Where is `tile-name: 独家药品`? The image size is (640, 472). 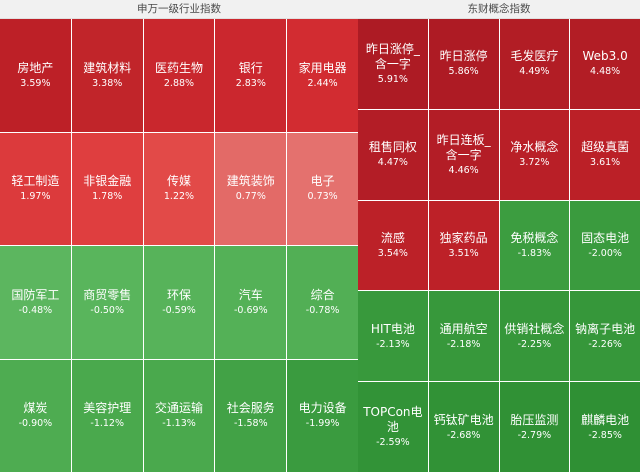
tile-name: 独家药品 is located at coordinates (463, 237).